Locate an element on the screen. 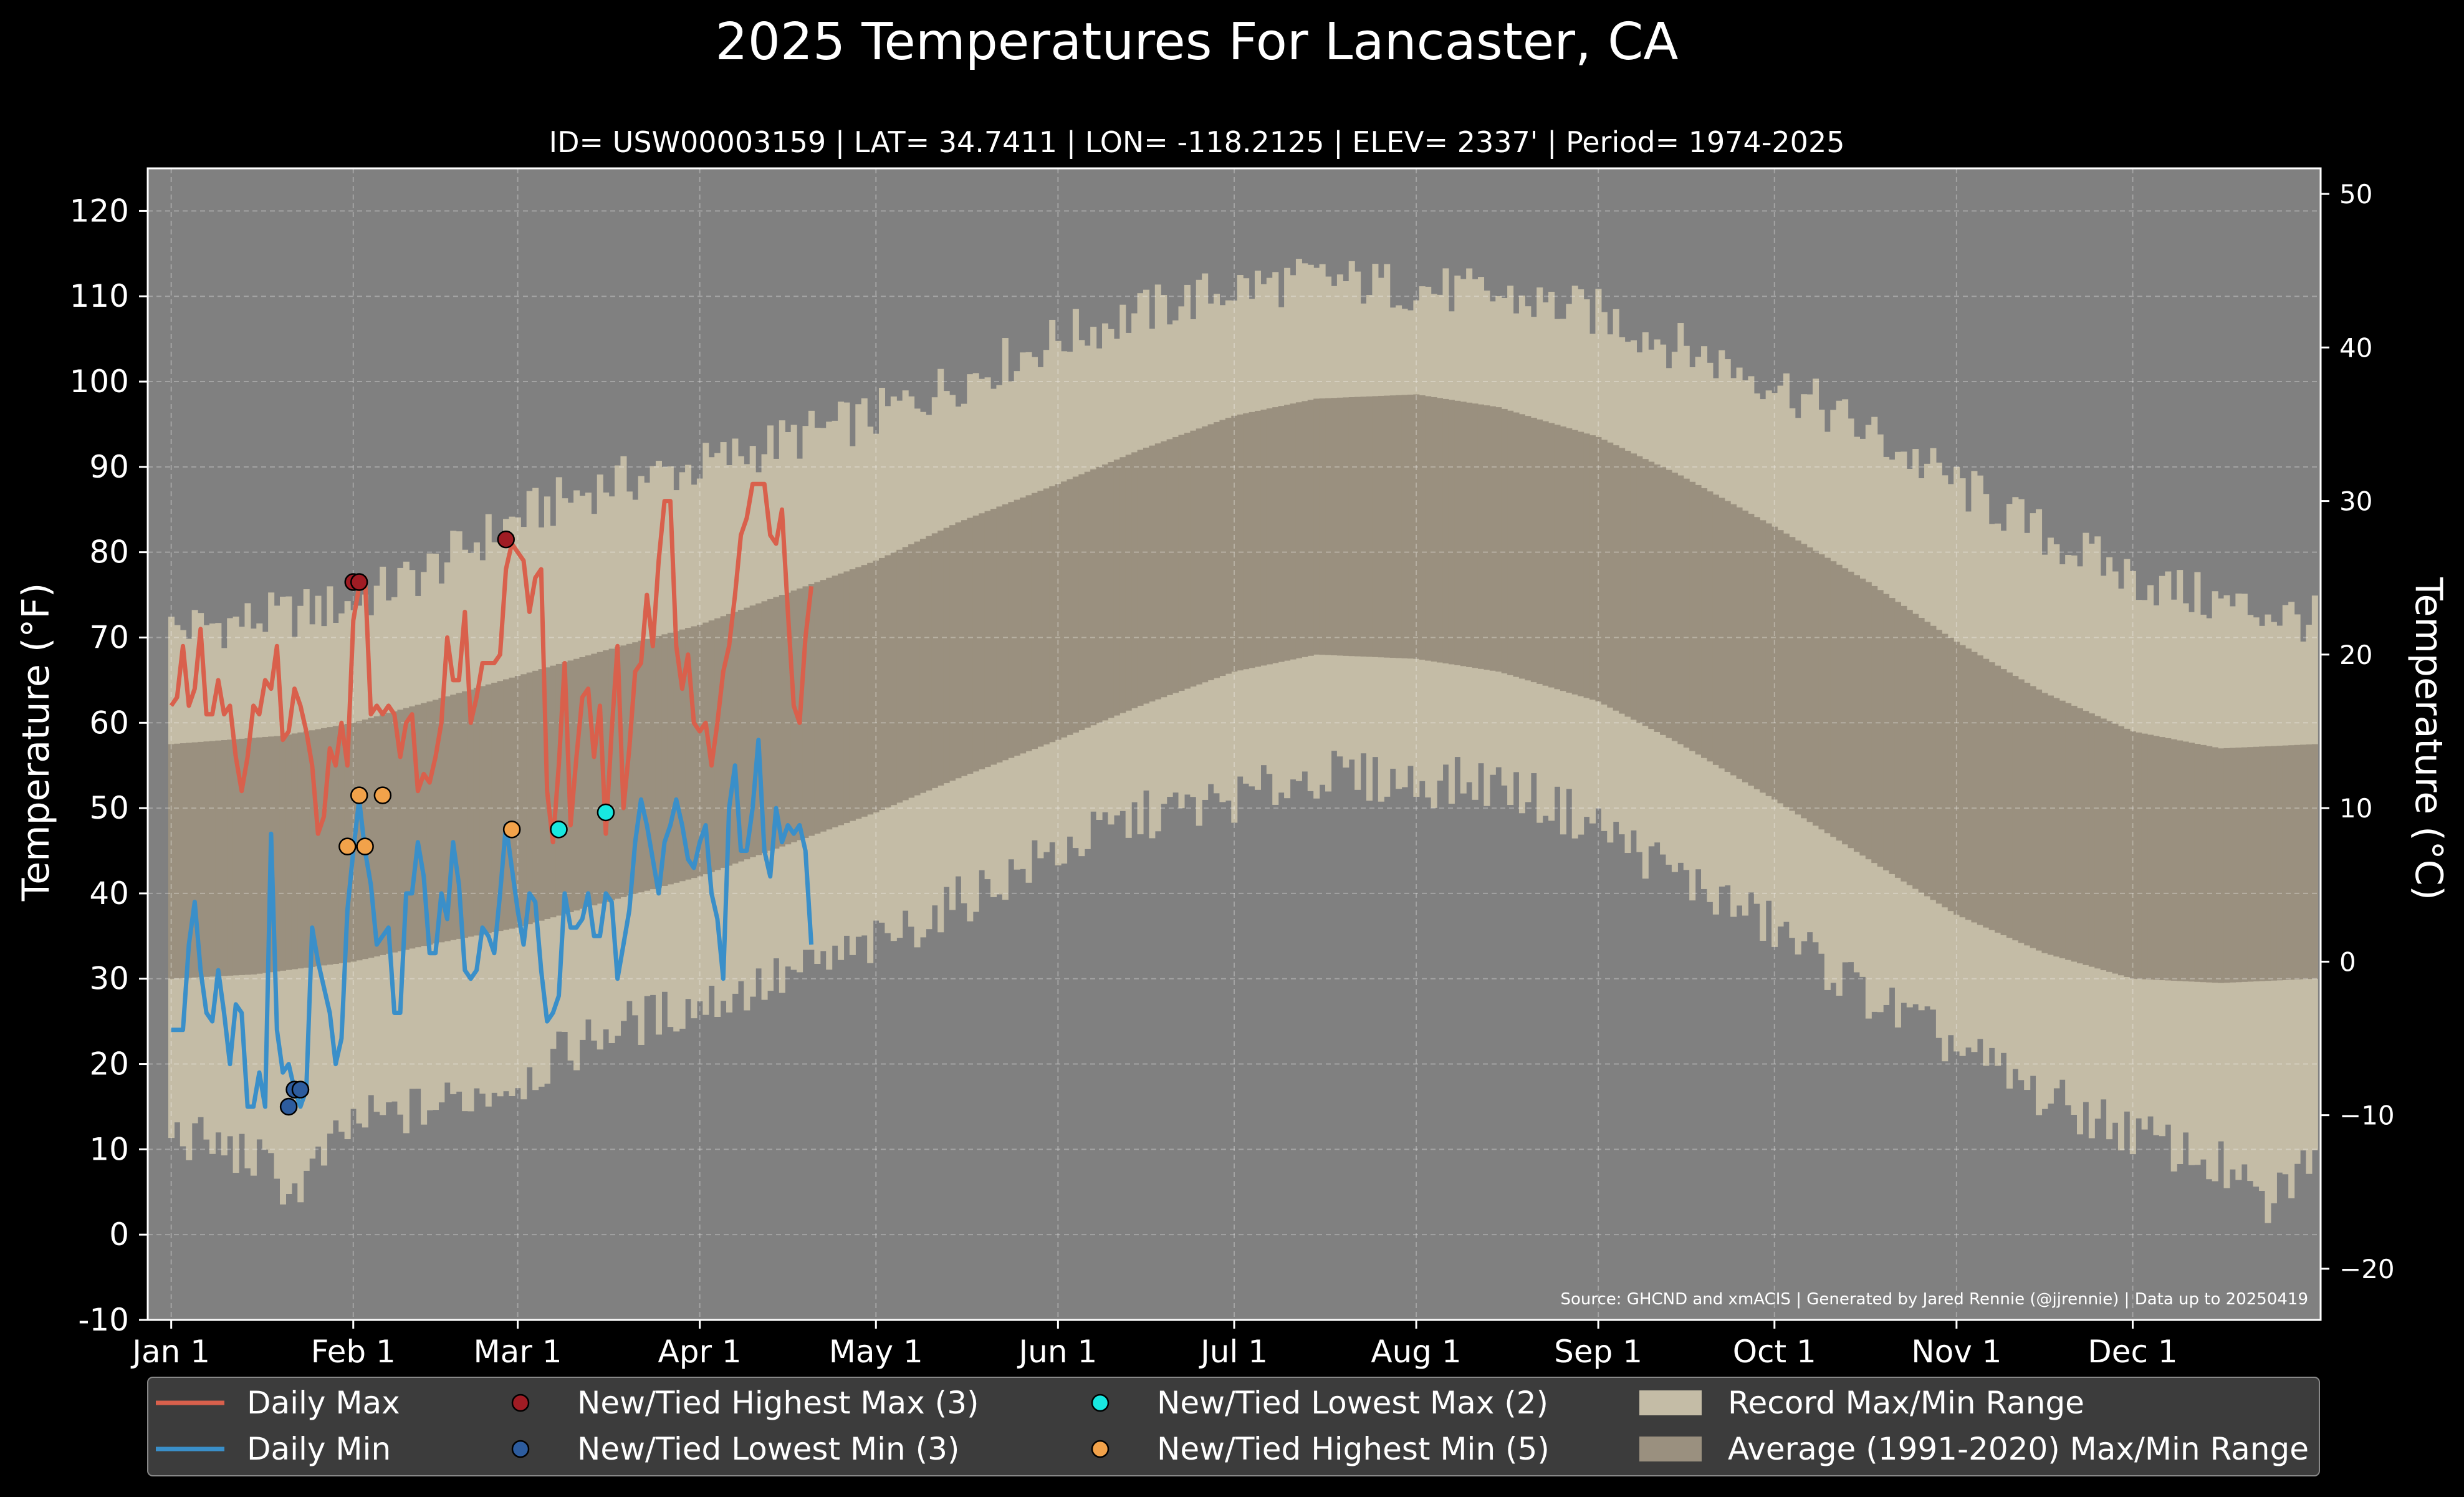 This screenshot has width=2464, height=1497. record-markers is located at coordinates (447, 823).